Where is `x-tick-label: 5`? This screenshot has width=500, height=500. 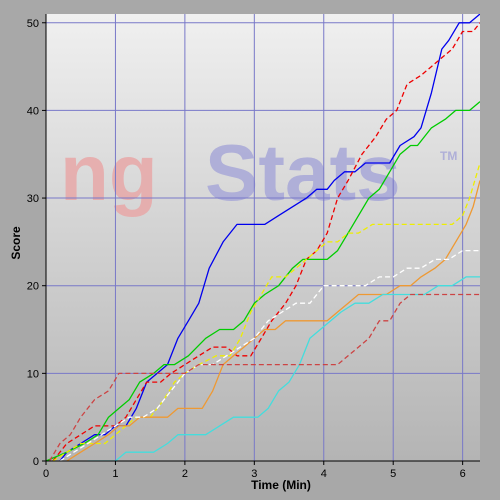 x-tick-label: 5 is located at coordinates (393, 474).